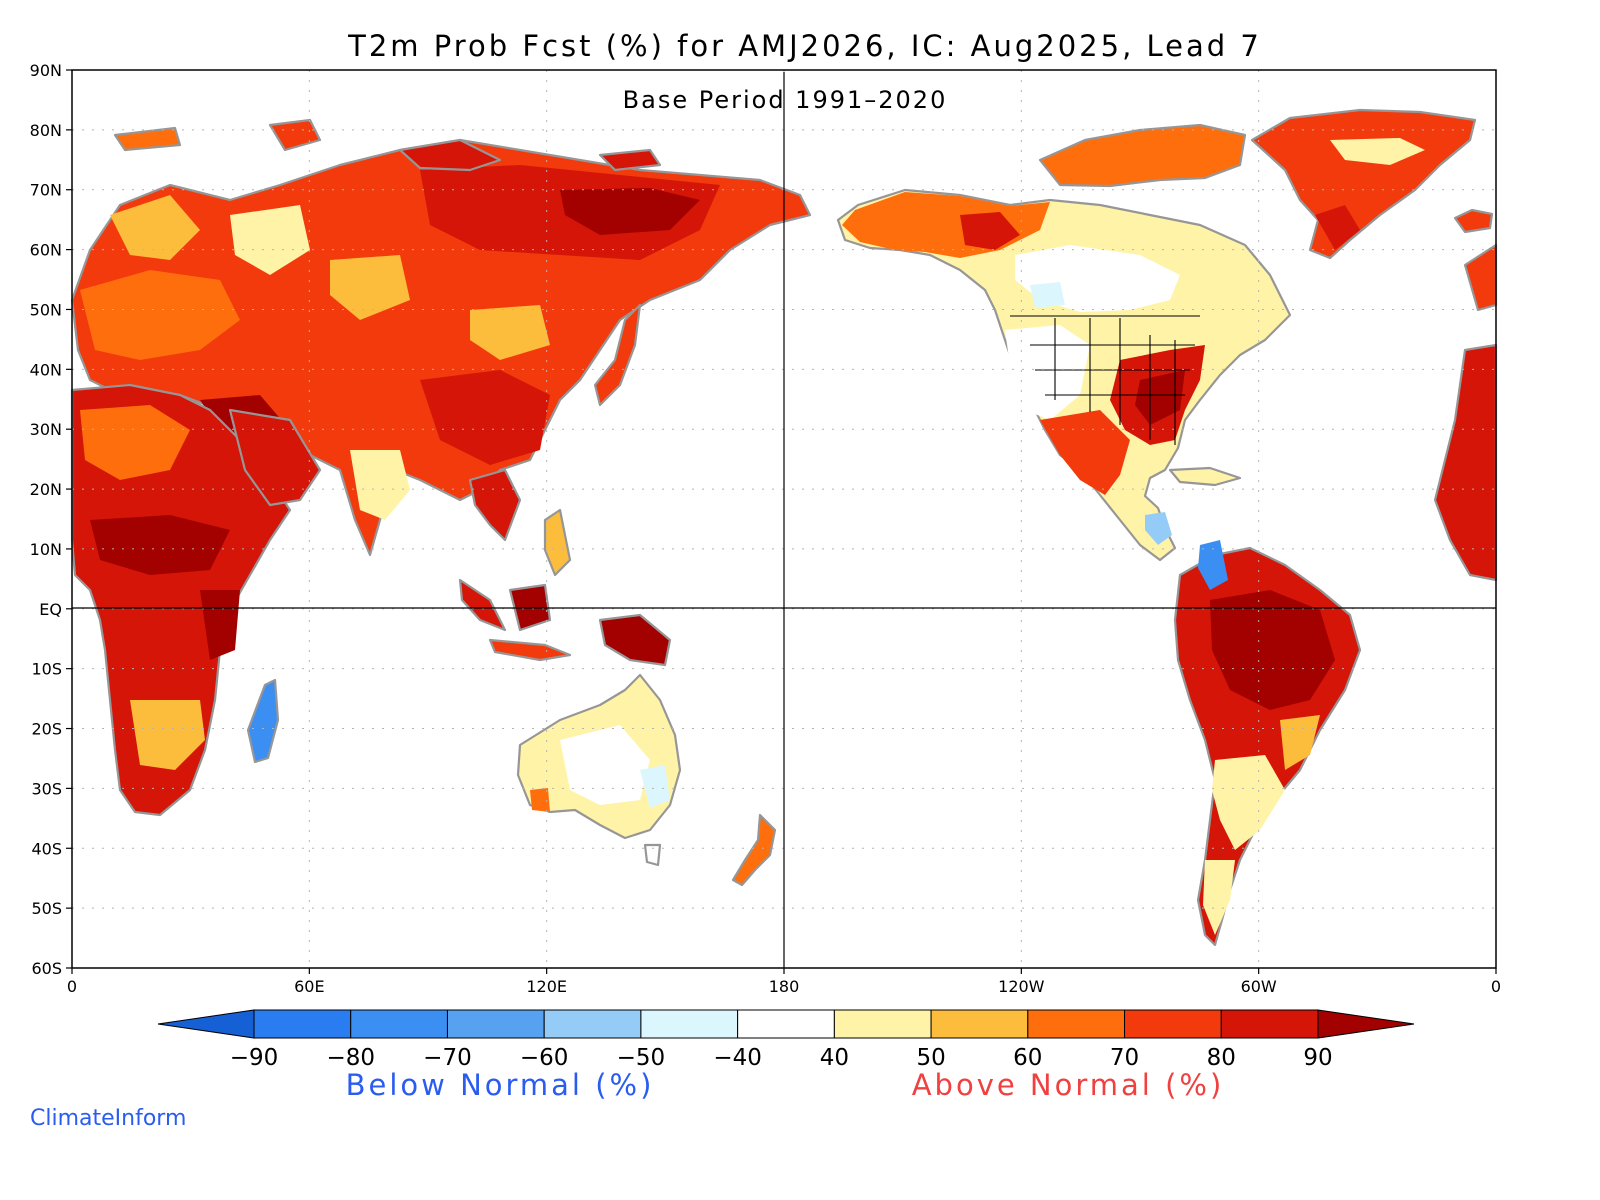 Image resolution: width=1600 pixels, height=1200 pixels. What do you see at coordinates (1027, 1058) in the screenshot?
I see `colorbar-tick-label: 60` at bounding box center [1027, 1058].